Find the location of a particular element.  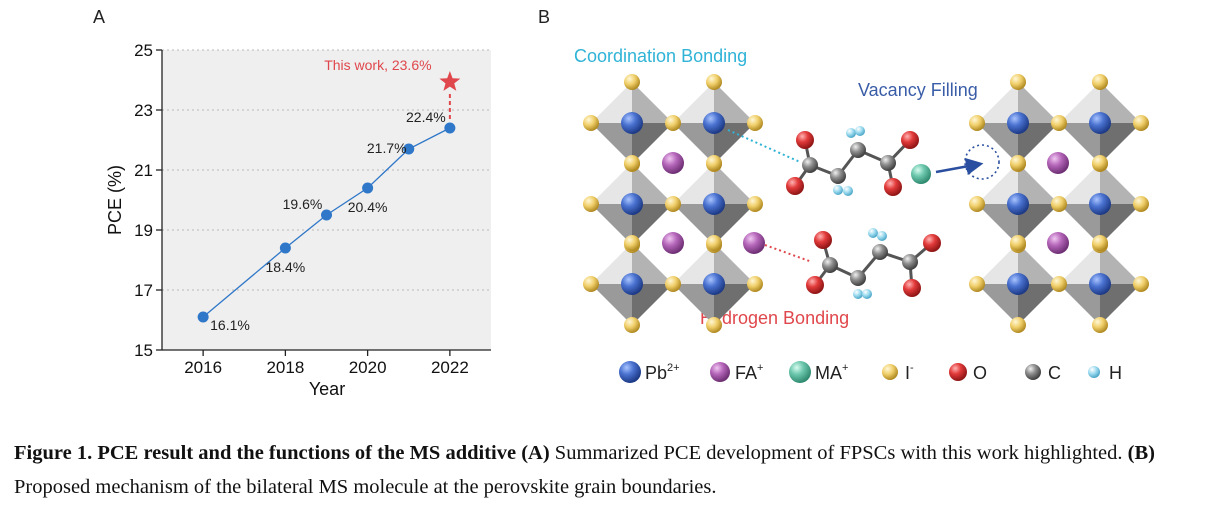

panel-b-label: B is located at coordinates (544, 17).